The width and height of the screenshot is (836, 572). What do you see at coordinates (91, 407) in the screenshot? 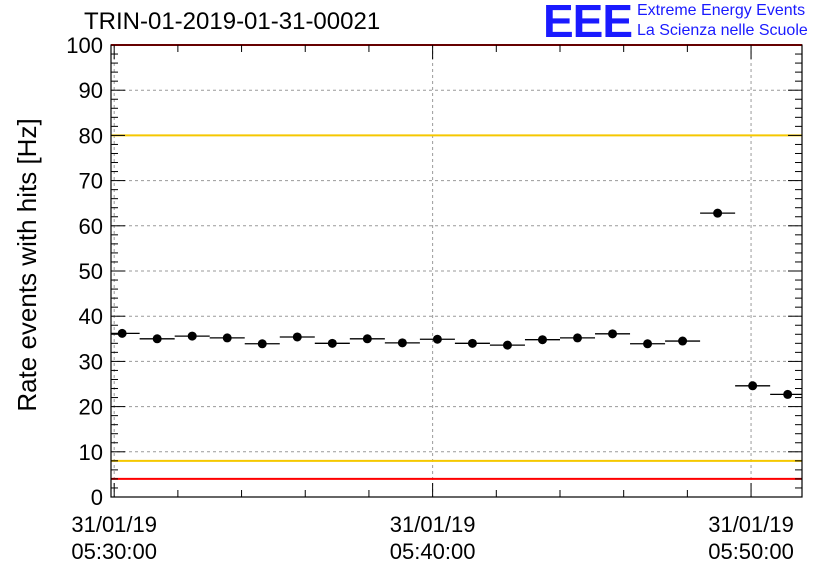
I see `y-tick-label: 20` at bounding box center [91, 407].